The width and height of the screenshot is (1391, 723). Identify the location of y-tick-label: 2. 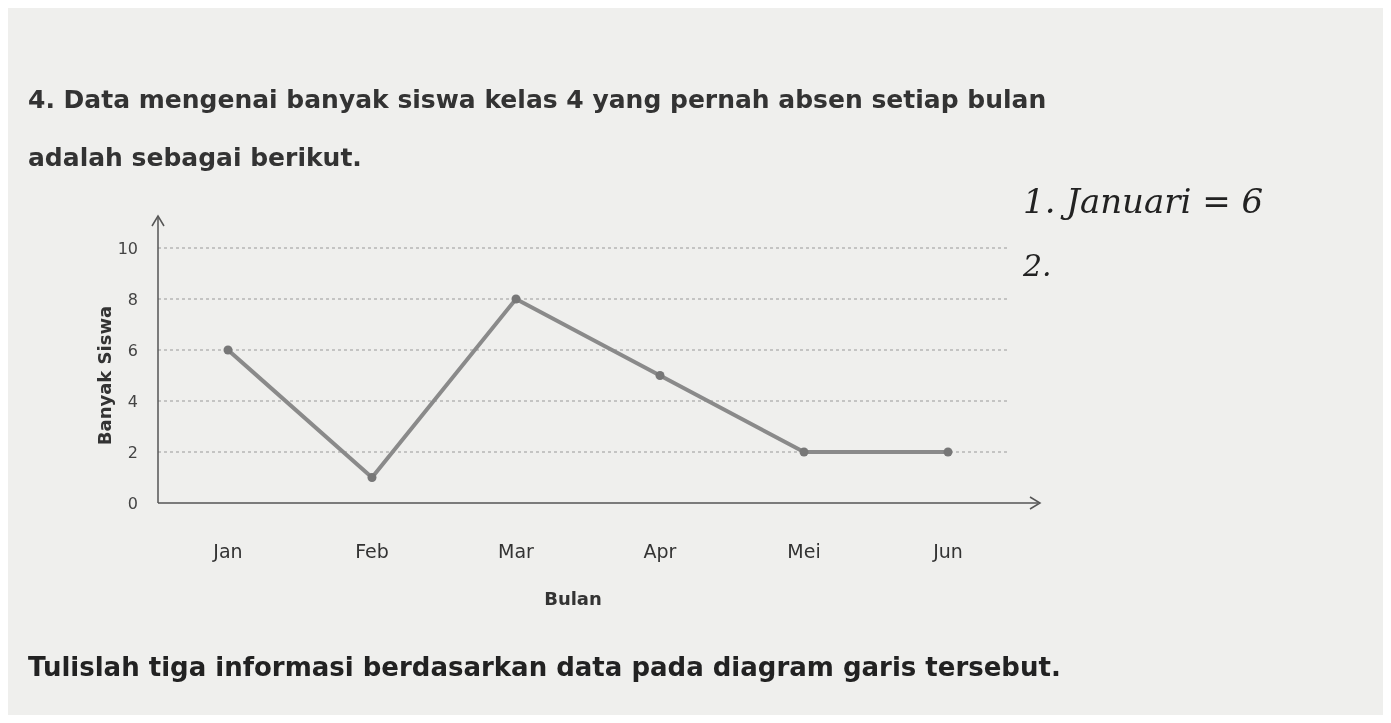
(132, 452).